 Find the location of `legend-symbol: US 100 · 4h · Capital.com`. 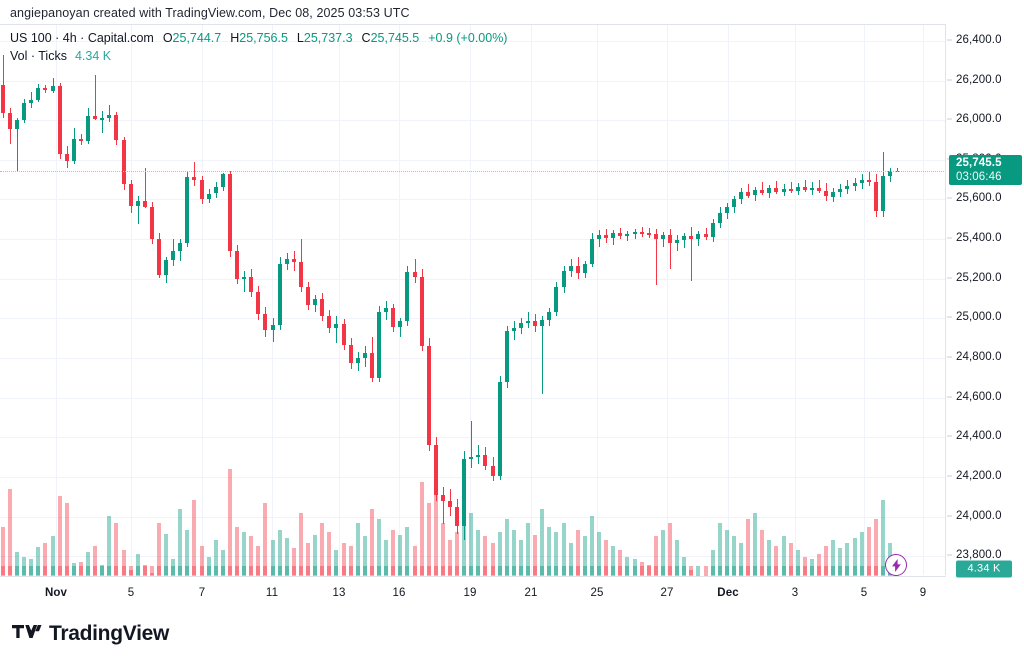

legend-symbol: US 100 · 4h · Capital.com is located at coordinates (82, 38).